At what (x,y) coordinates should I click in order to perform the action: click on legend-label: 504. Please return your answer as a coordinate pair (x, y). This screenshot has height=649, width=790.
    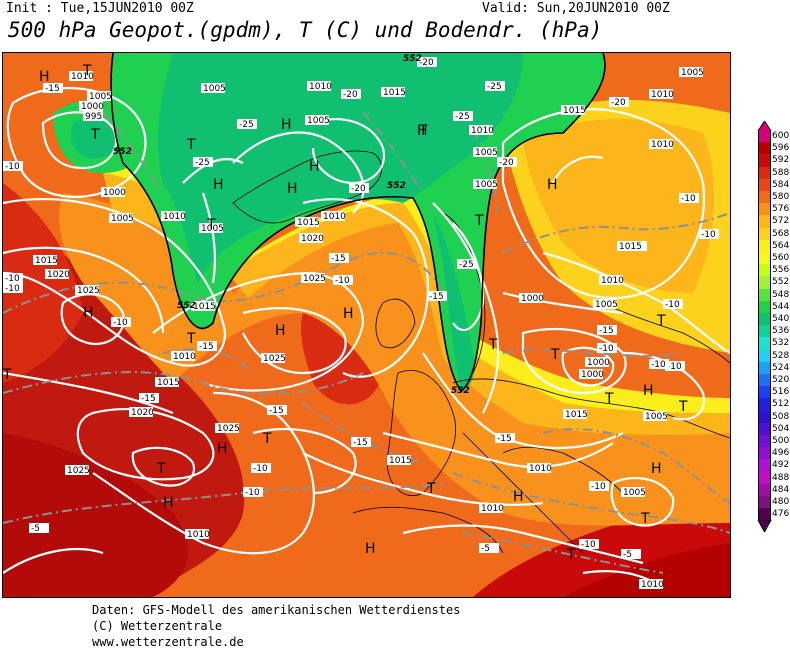
    Looking at the image, I should click on (781, 428).